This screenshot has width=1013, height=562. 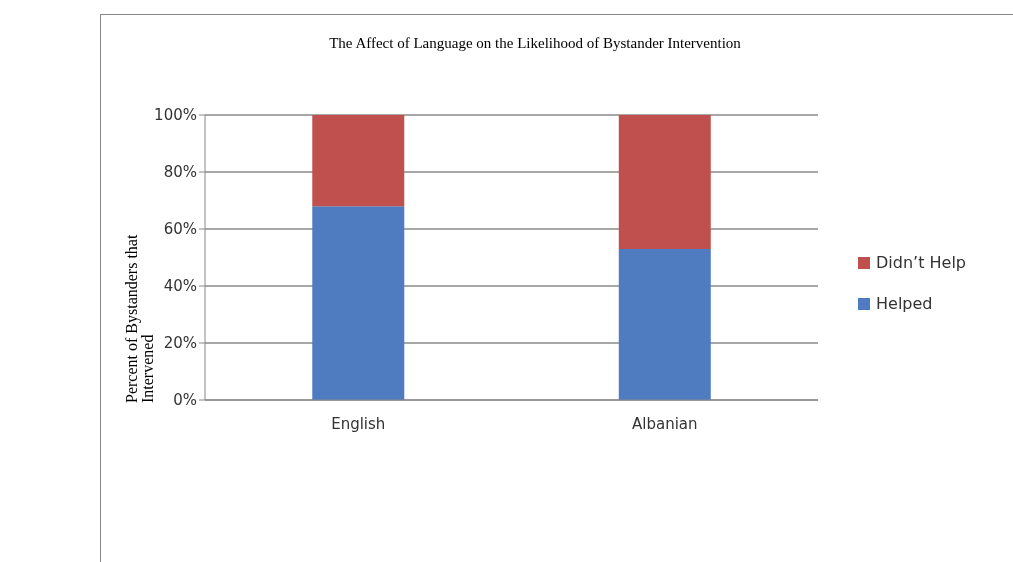 What do you see at coordinates (180, 172) in the screenshot?
I see `y-tick-label: 80%` at bounding box center [180, 172].